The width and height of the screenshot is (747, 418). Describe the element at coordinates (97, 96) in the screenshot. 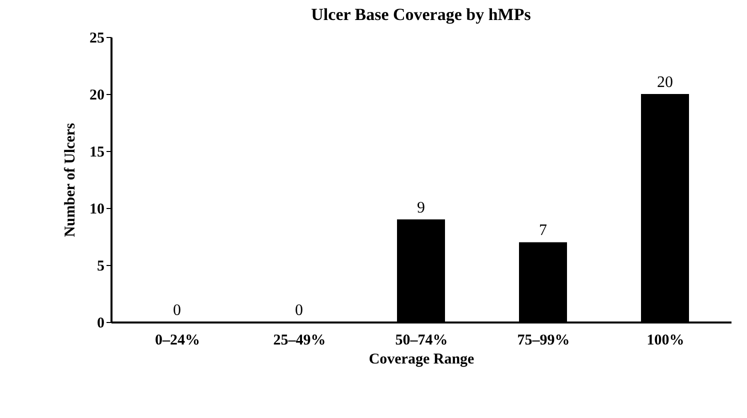

I see `y-tick-label: 20` at that location.